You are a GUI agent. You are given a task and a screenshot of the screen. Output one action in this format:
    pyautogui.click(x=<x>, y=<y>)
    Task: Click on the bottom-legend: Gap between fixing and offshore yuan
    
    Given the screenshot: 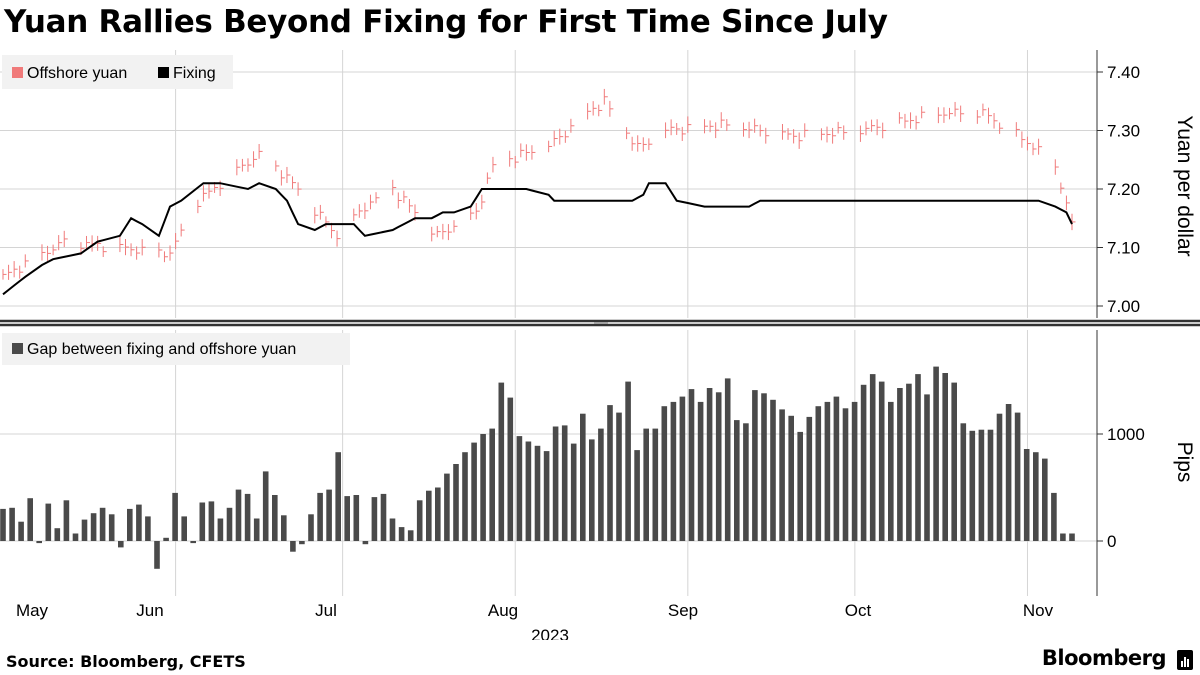 What is the action you would take?
    pyautogui.click(x=176, y=349)
    